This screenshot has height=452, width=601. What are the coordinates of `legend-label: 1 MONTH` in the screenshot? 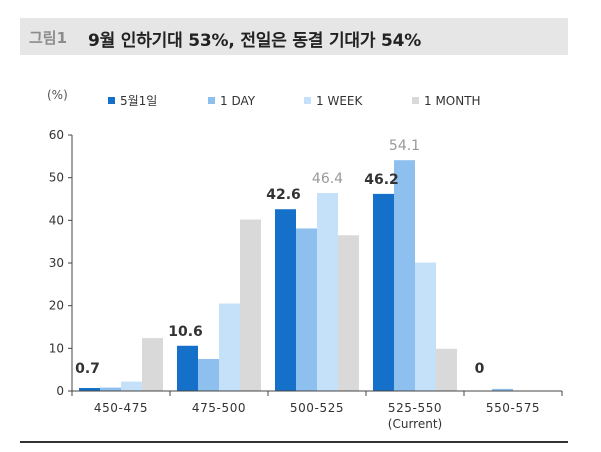 It's located at (452, 101).